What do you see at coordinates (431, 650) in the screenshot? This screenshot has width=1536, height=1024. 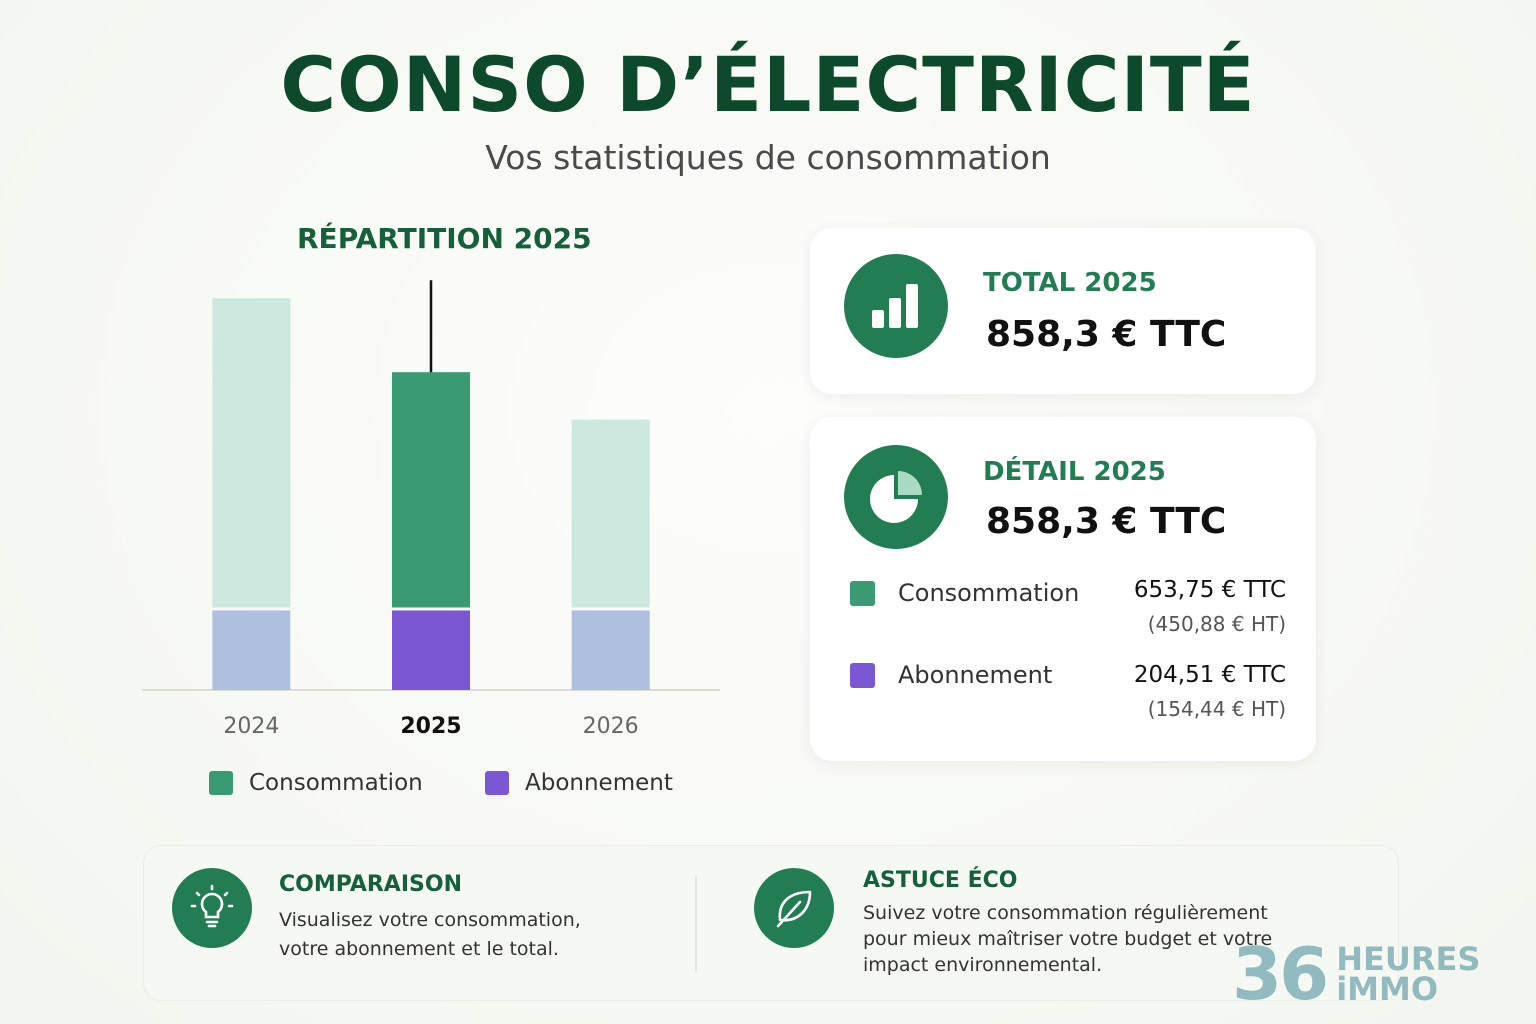 I see `bar-abonnement-2025` at bounding box center [431, 650].